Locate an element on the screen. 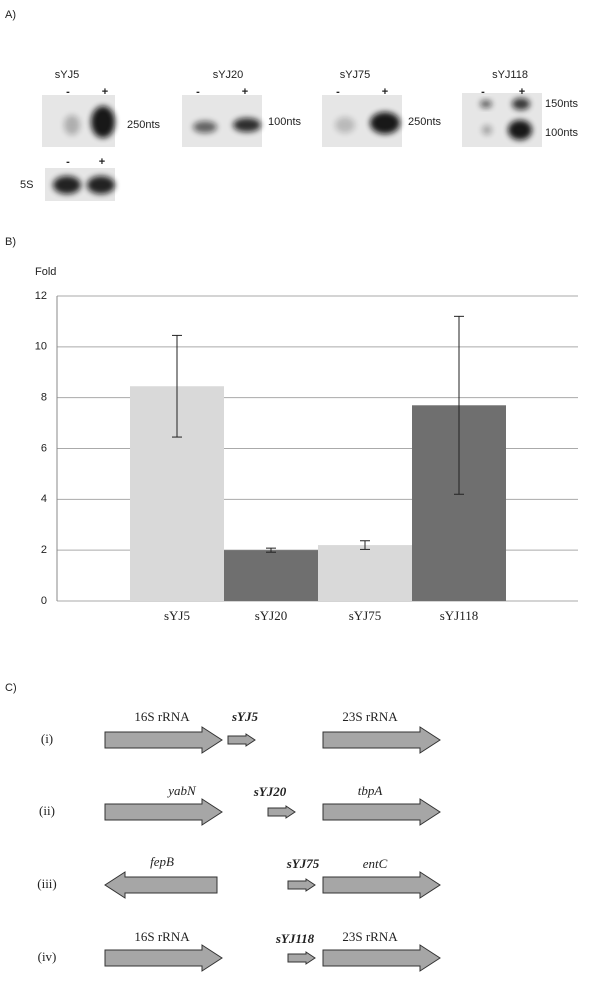  srna-label: sYJ5 is located at coordinates (245, 716).